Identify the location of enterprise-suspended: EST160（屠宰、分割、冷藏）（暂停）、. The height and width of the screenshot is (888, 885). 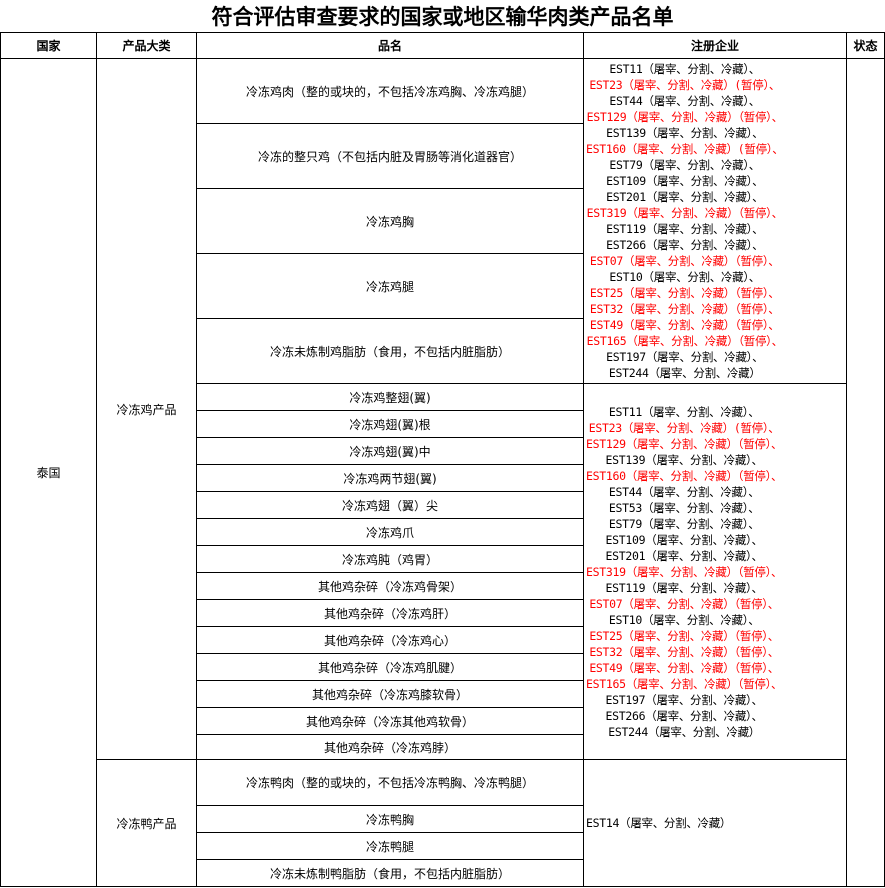
(684, 475).